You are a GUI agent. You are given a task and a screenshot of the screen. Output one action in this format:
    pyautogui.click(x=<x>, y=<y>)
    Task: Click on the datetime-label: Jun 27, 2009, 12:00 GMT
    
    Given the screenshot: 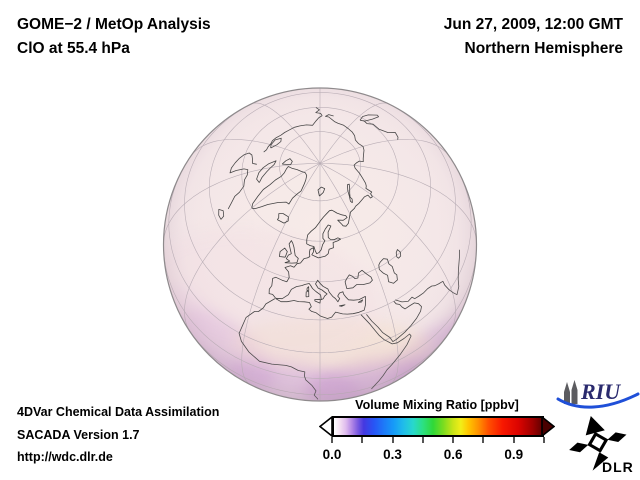 What is the action you would take?
    pyautogui.click(x=533, y=24)
    